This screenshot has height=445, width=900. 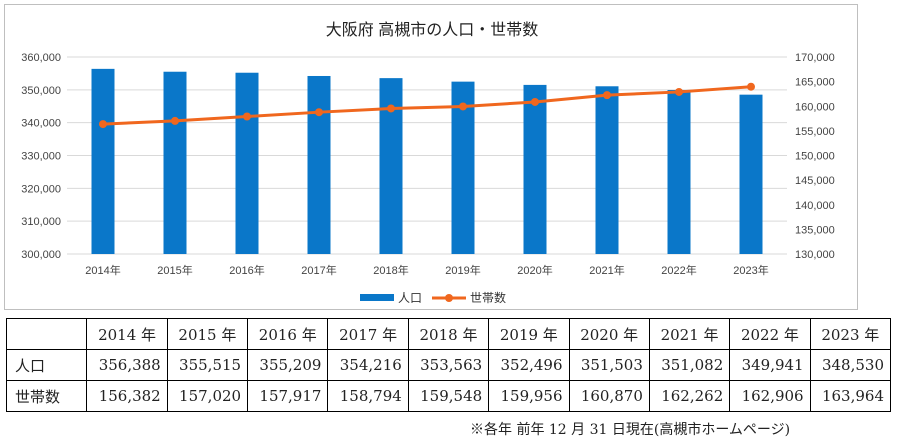 What do you see at coordinates (390, 270) in the screenshot?
I see `x-tick-label: 2018年` at bounding box center [390, 270].